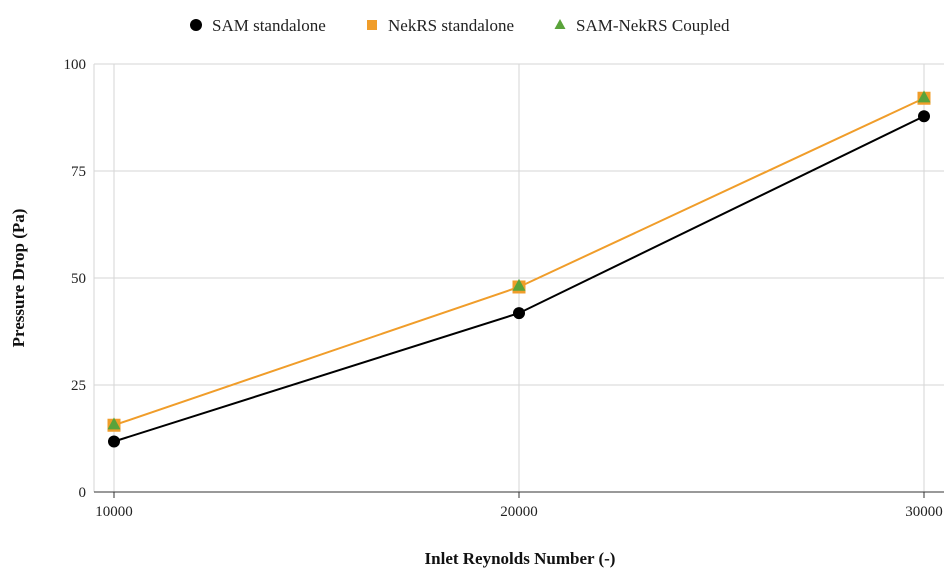 The image size is (950, 576). I want to click on x-tick-label: 30000, so click(924, 512).